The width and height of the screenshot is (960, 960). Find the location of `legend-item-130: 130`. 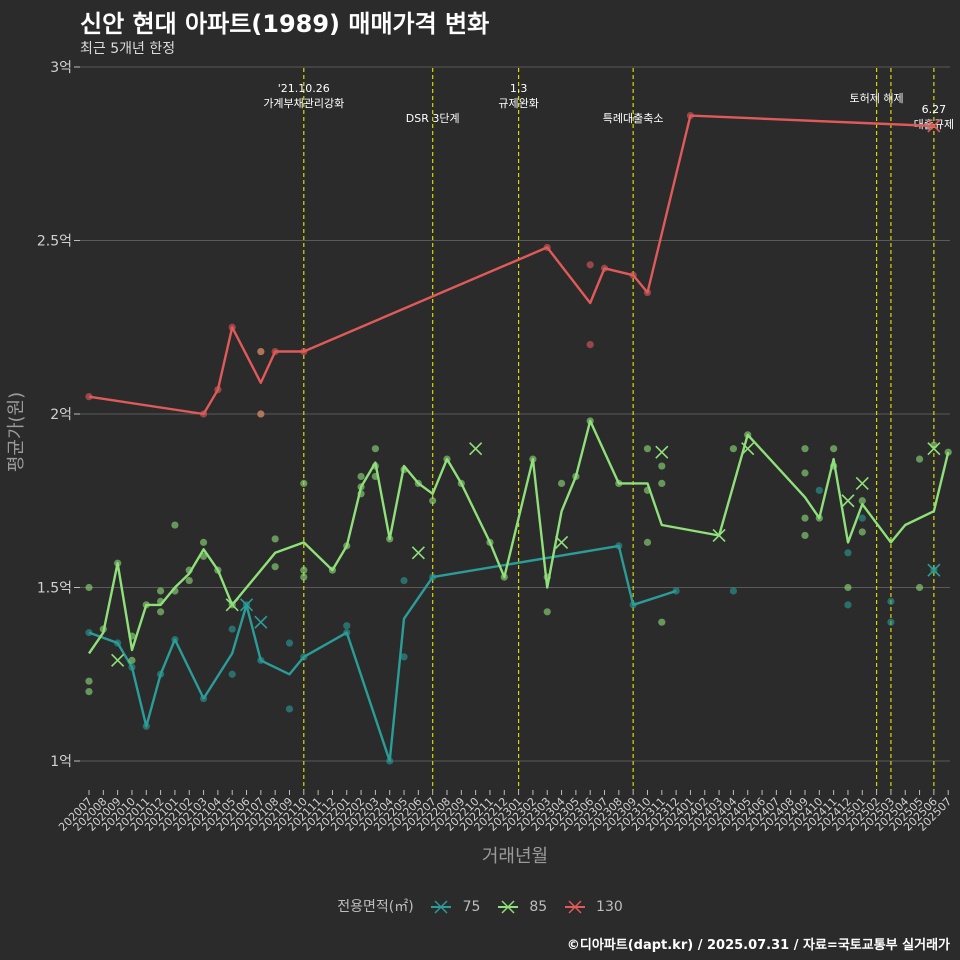

legend-item-130: 130 is located at coordinates (593, 907).